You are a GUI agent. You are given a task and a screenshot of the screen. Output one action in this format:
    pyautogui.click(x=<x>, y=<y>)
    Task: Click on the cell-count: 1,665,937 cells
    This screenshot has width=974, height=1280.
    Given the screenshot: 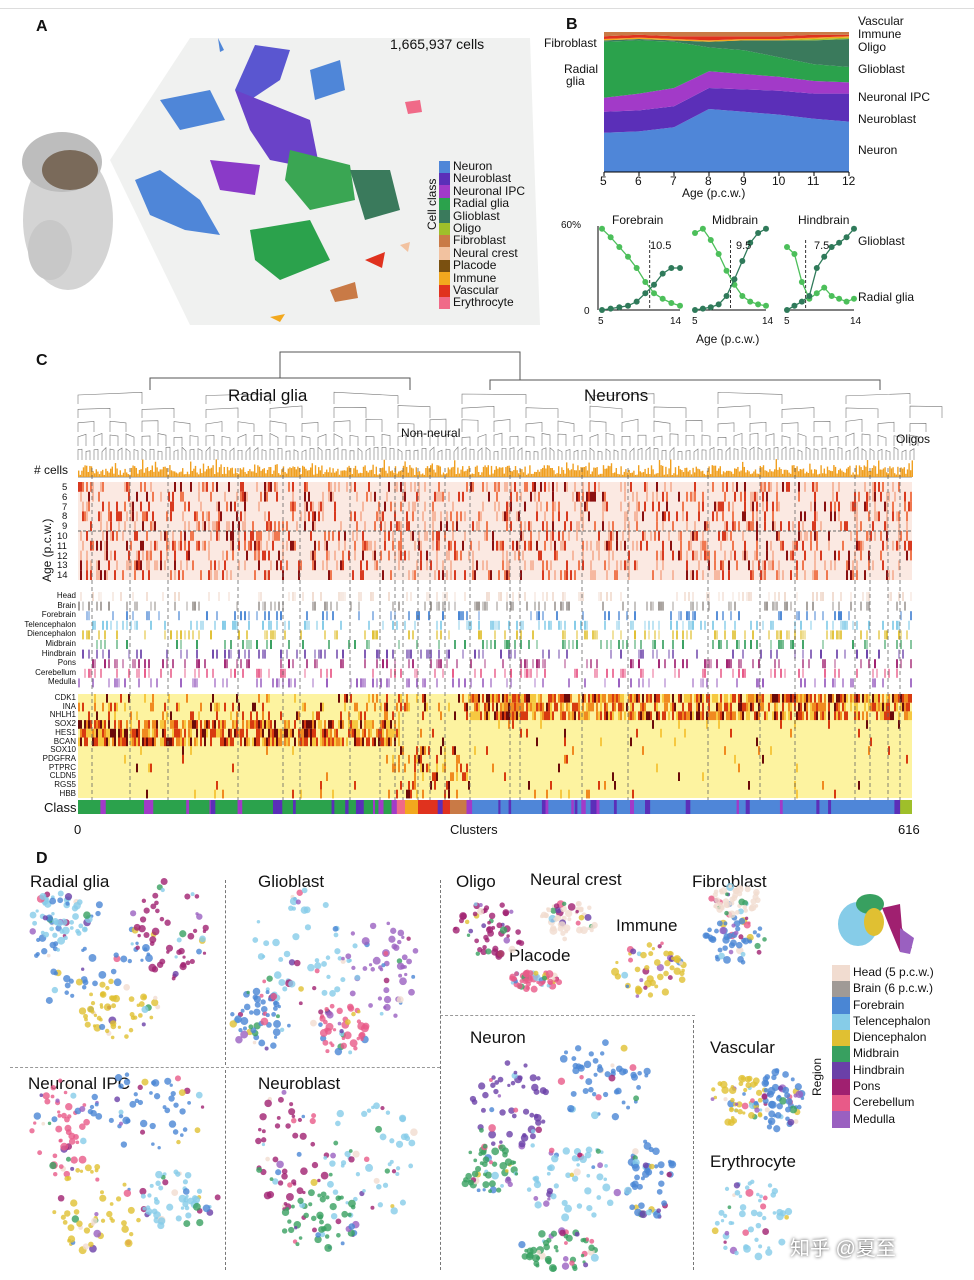 What is the action you would take?
    pyautogui.click(x=437, y=44)
    